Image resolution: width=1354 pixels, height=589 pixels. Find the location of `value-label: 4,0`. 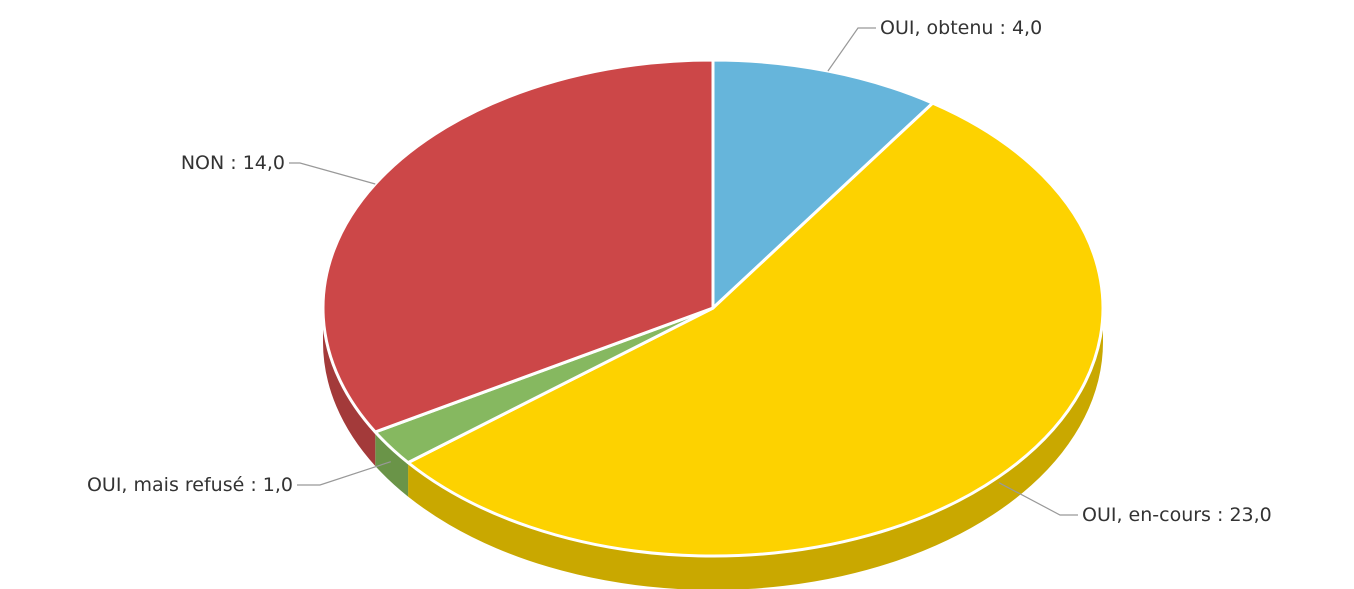

value-label: 4,0 is located at coordinates (1027, 28).